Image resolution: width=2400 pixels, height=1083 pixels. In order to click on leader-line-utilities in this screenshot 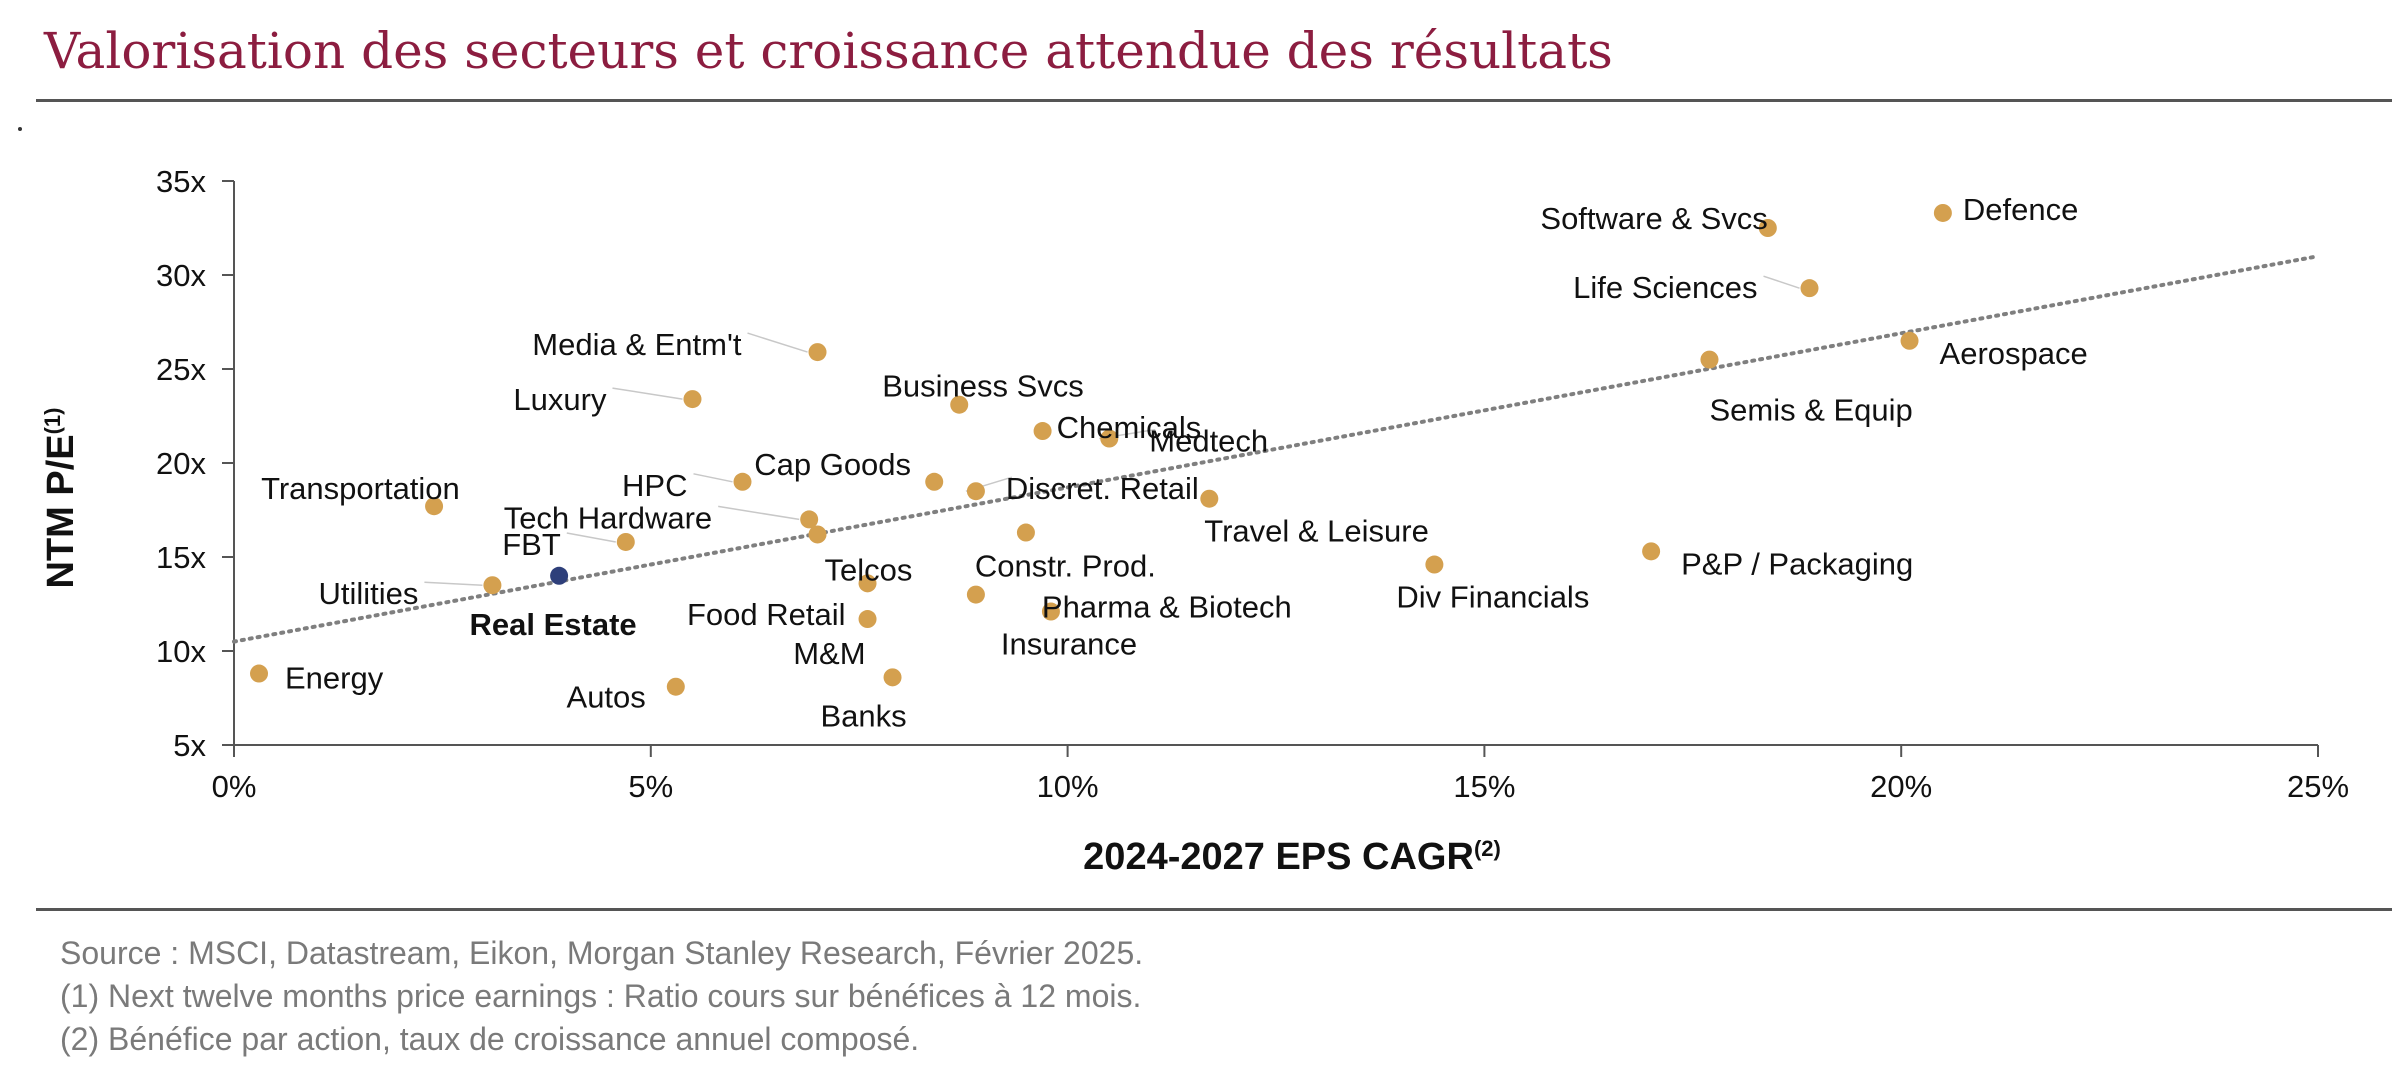, I will do `click(453, 583)`.